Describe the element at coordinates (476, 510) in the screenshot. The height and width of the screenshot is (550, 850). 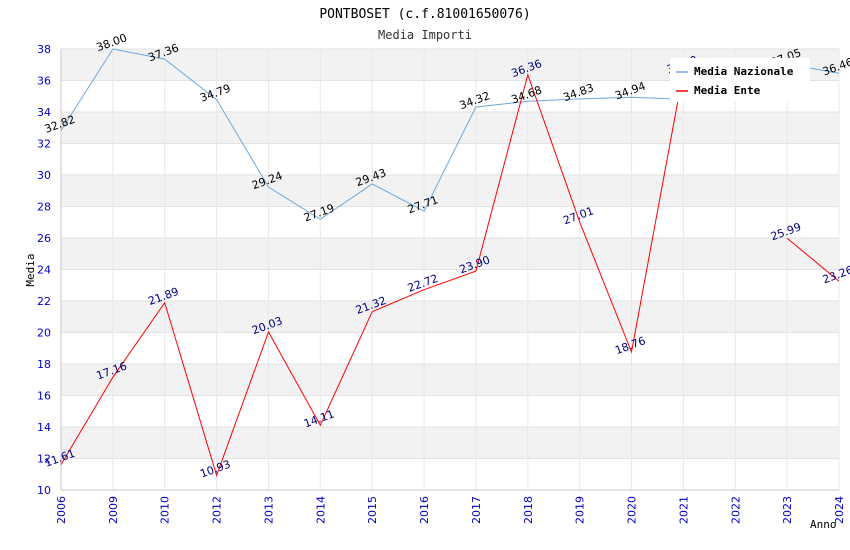
I see `x-tick-label: 2017` at that location.